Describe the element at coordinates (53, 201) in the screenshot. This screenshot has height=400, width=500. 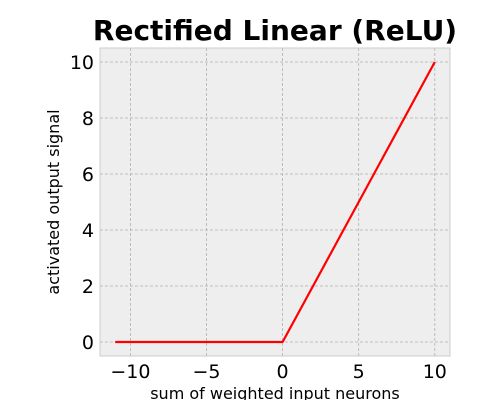
I see `y-axis-label: activated output signal` at that location.